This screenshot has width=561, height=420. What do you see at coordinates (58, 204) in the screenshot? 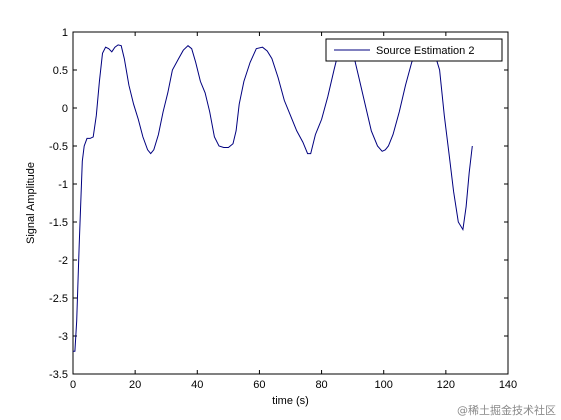
I see `y-tick-labels: -3.5 -3 -2.5 -2 -1.5 -1 -0.5 0 0.5 1` at bounding box center [58, 204].